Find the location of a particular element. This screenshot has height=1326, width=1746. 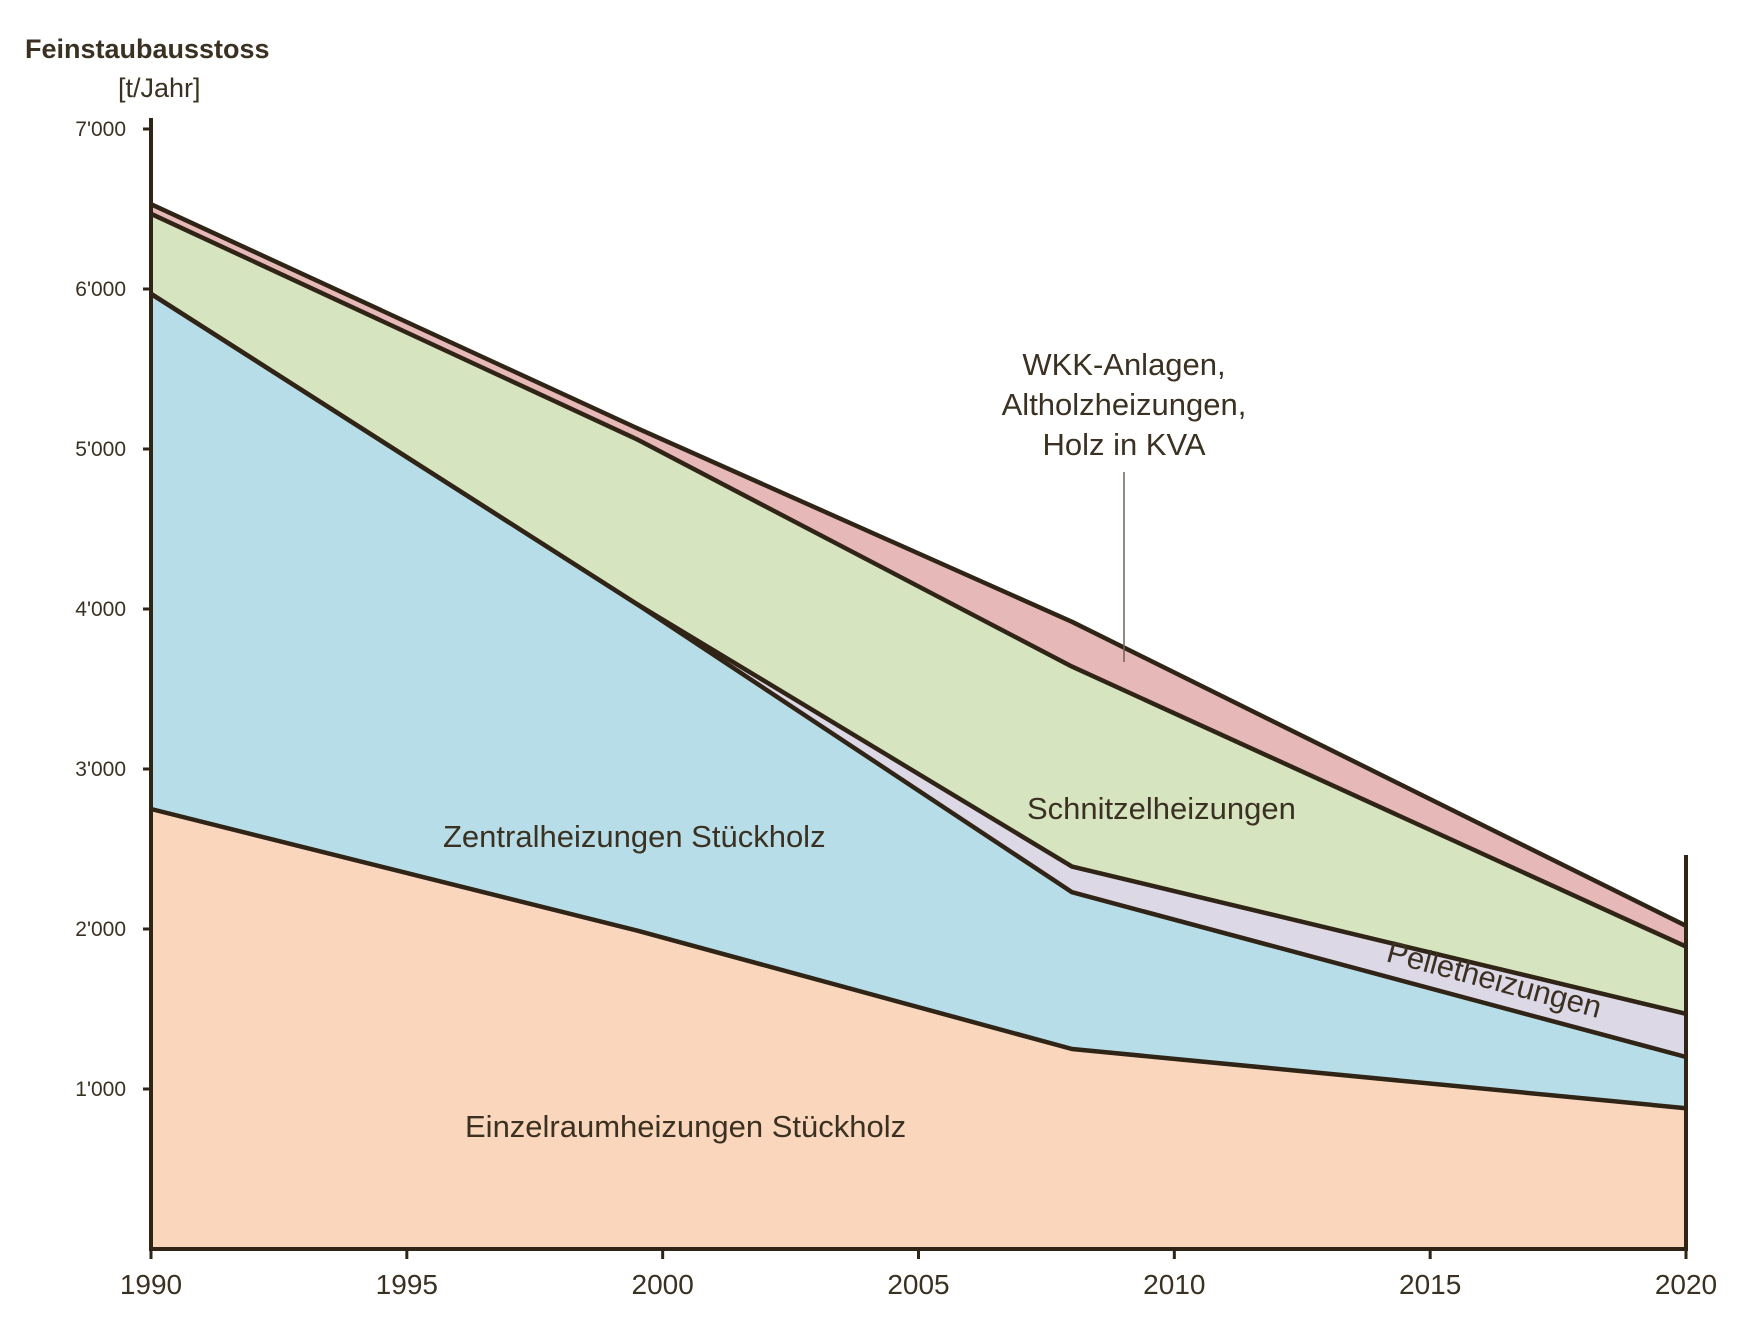

y-tick-label: 5'000 is located at coordinates (100, 449).